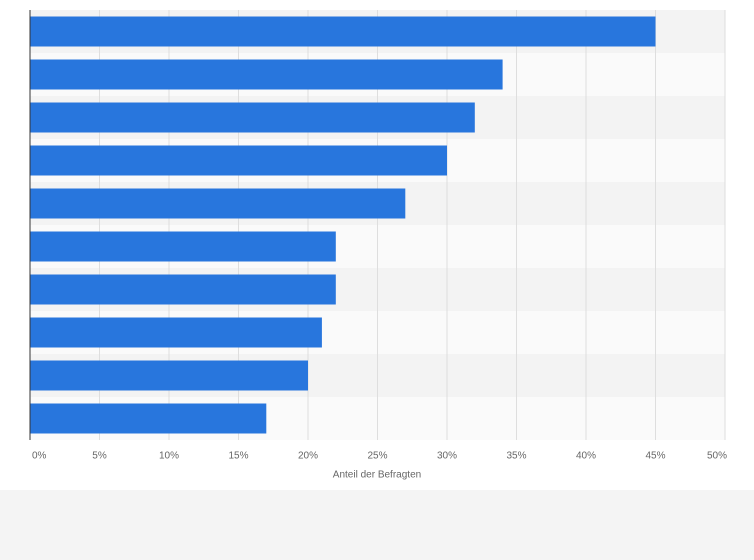 The image size is (754, 560). Describe the element at coordinates (377, 475) in the screenshot. I see `x-axis-title: Anteil der Befragten` at that location.